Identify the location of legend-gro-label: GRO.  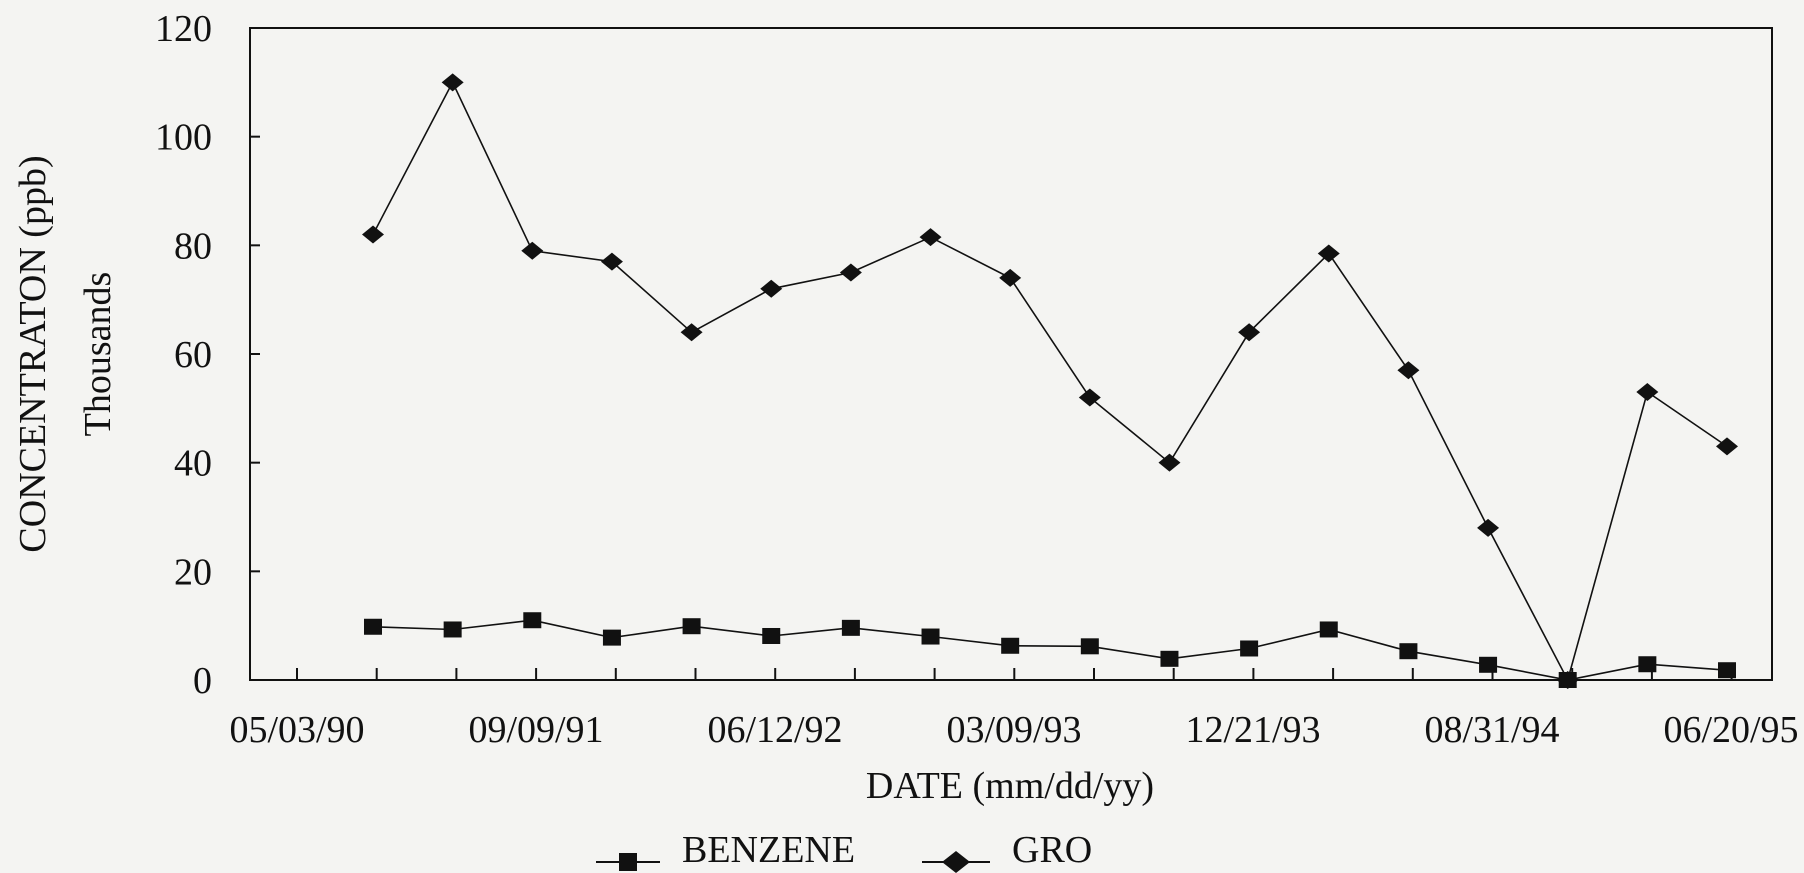
(1052, 850).